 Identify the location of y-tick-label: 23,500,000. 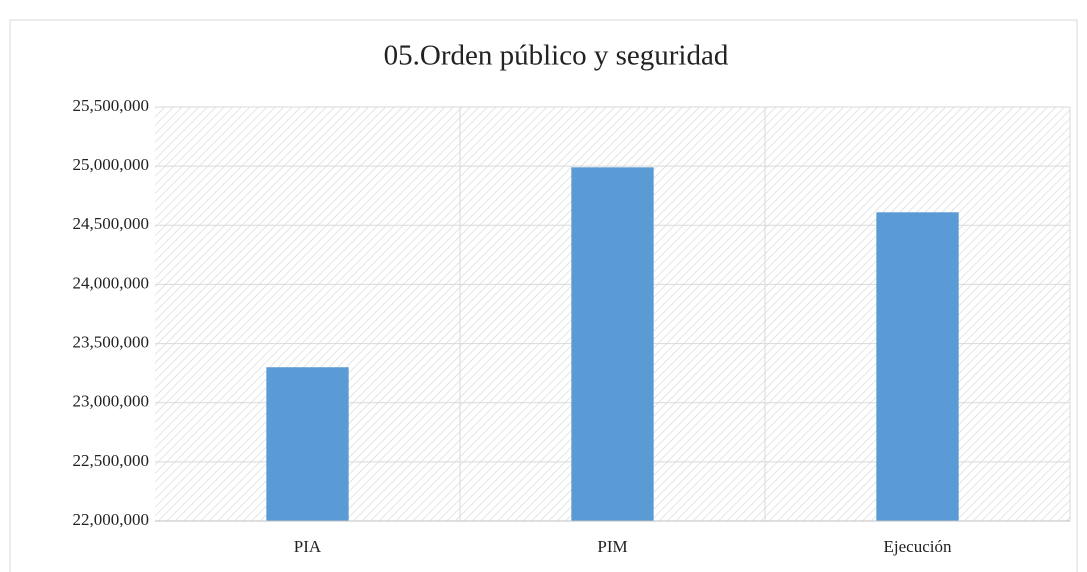
(111, 341).